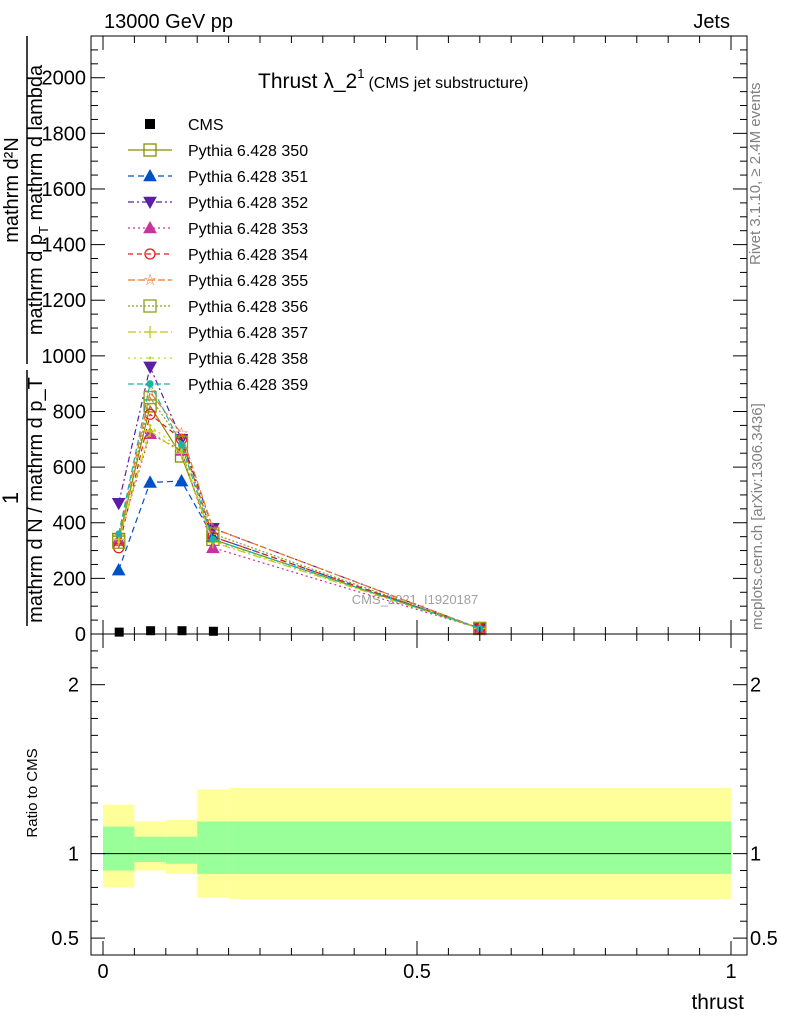 This screenshot has height=1024, width=786. Describe the element at coordinates (102, 972) in the screenshot. I see `x-tick-label: 0` at that location.